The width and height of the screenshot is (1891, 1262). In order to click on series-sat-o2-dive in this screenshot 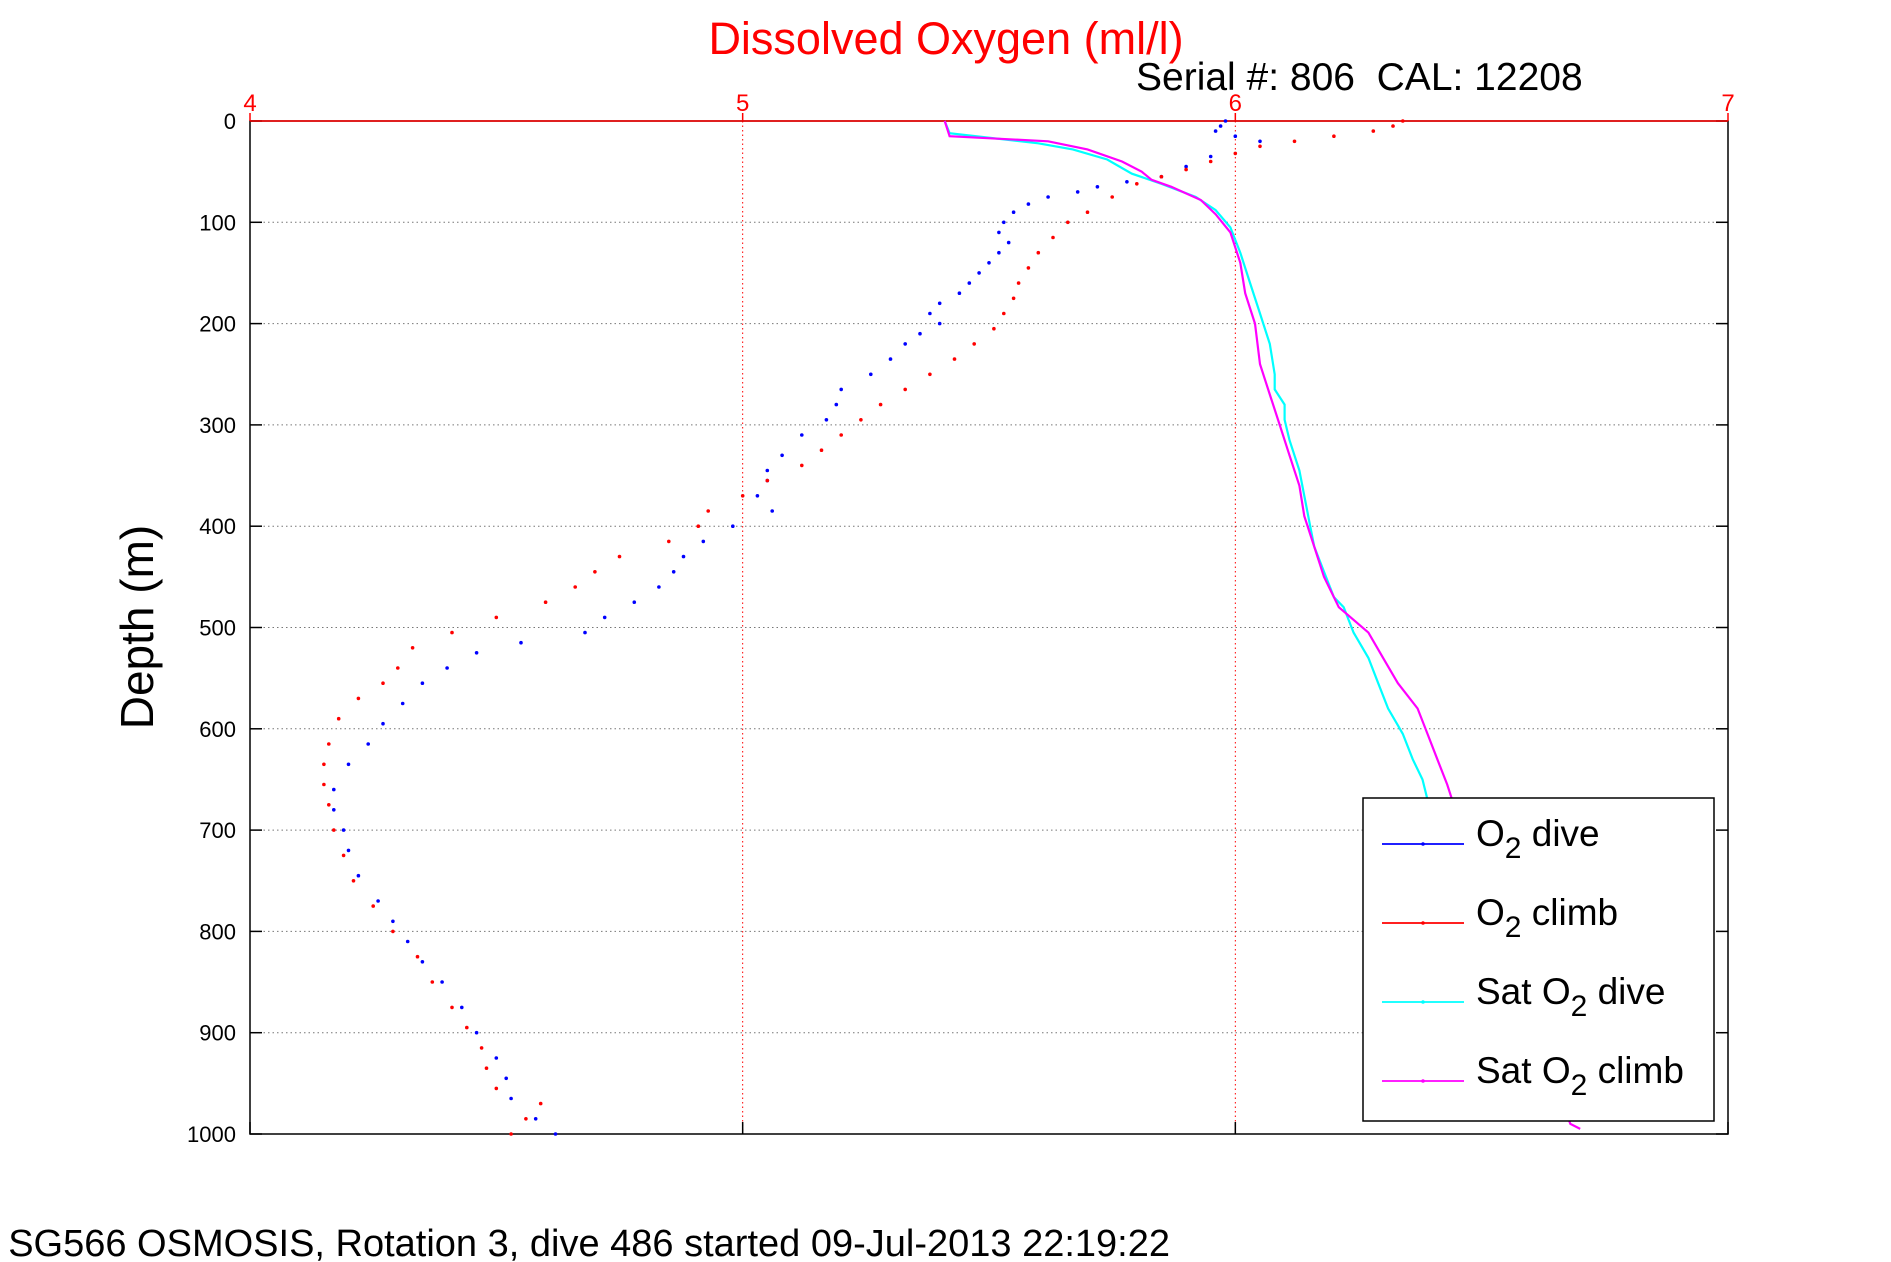, I will do `click(1186, 460)`.